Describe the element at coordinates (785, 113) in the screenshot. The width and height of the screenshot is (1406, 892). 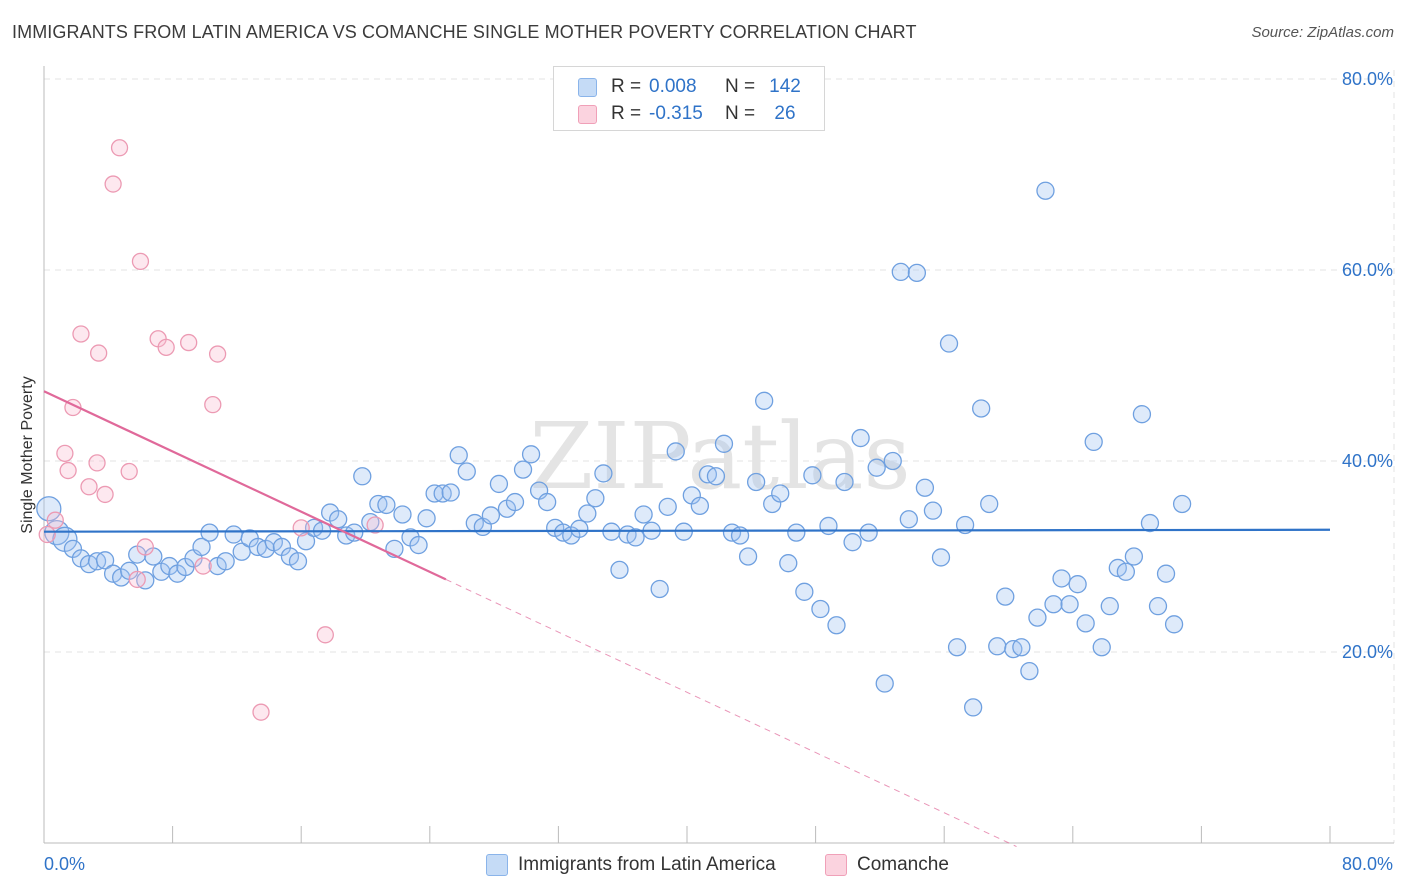
I see `legend-n-value: 26` at that location.